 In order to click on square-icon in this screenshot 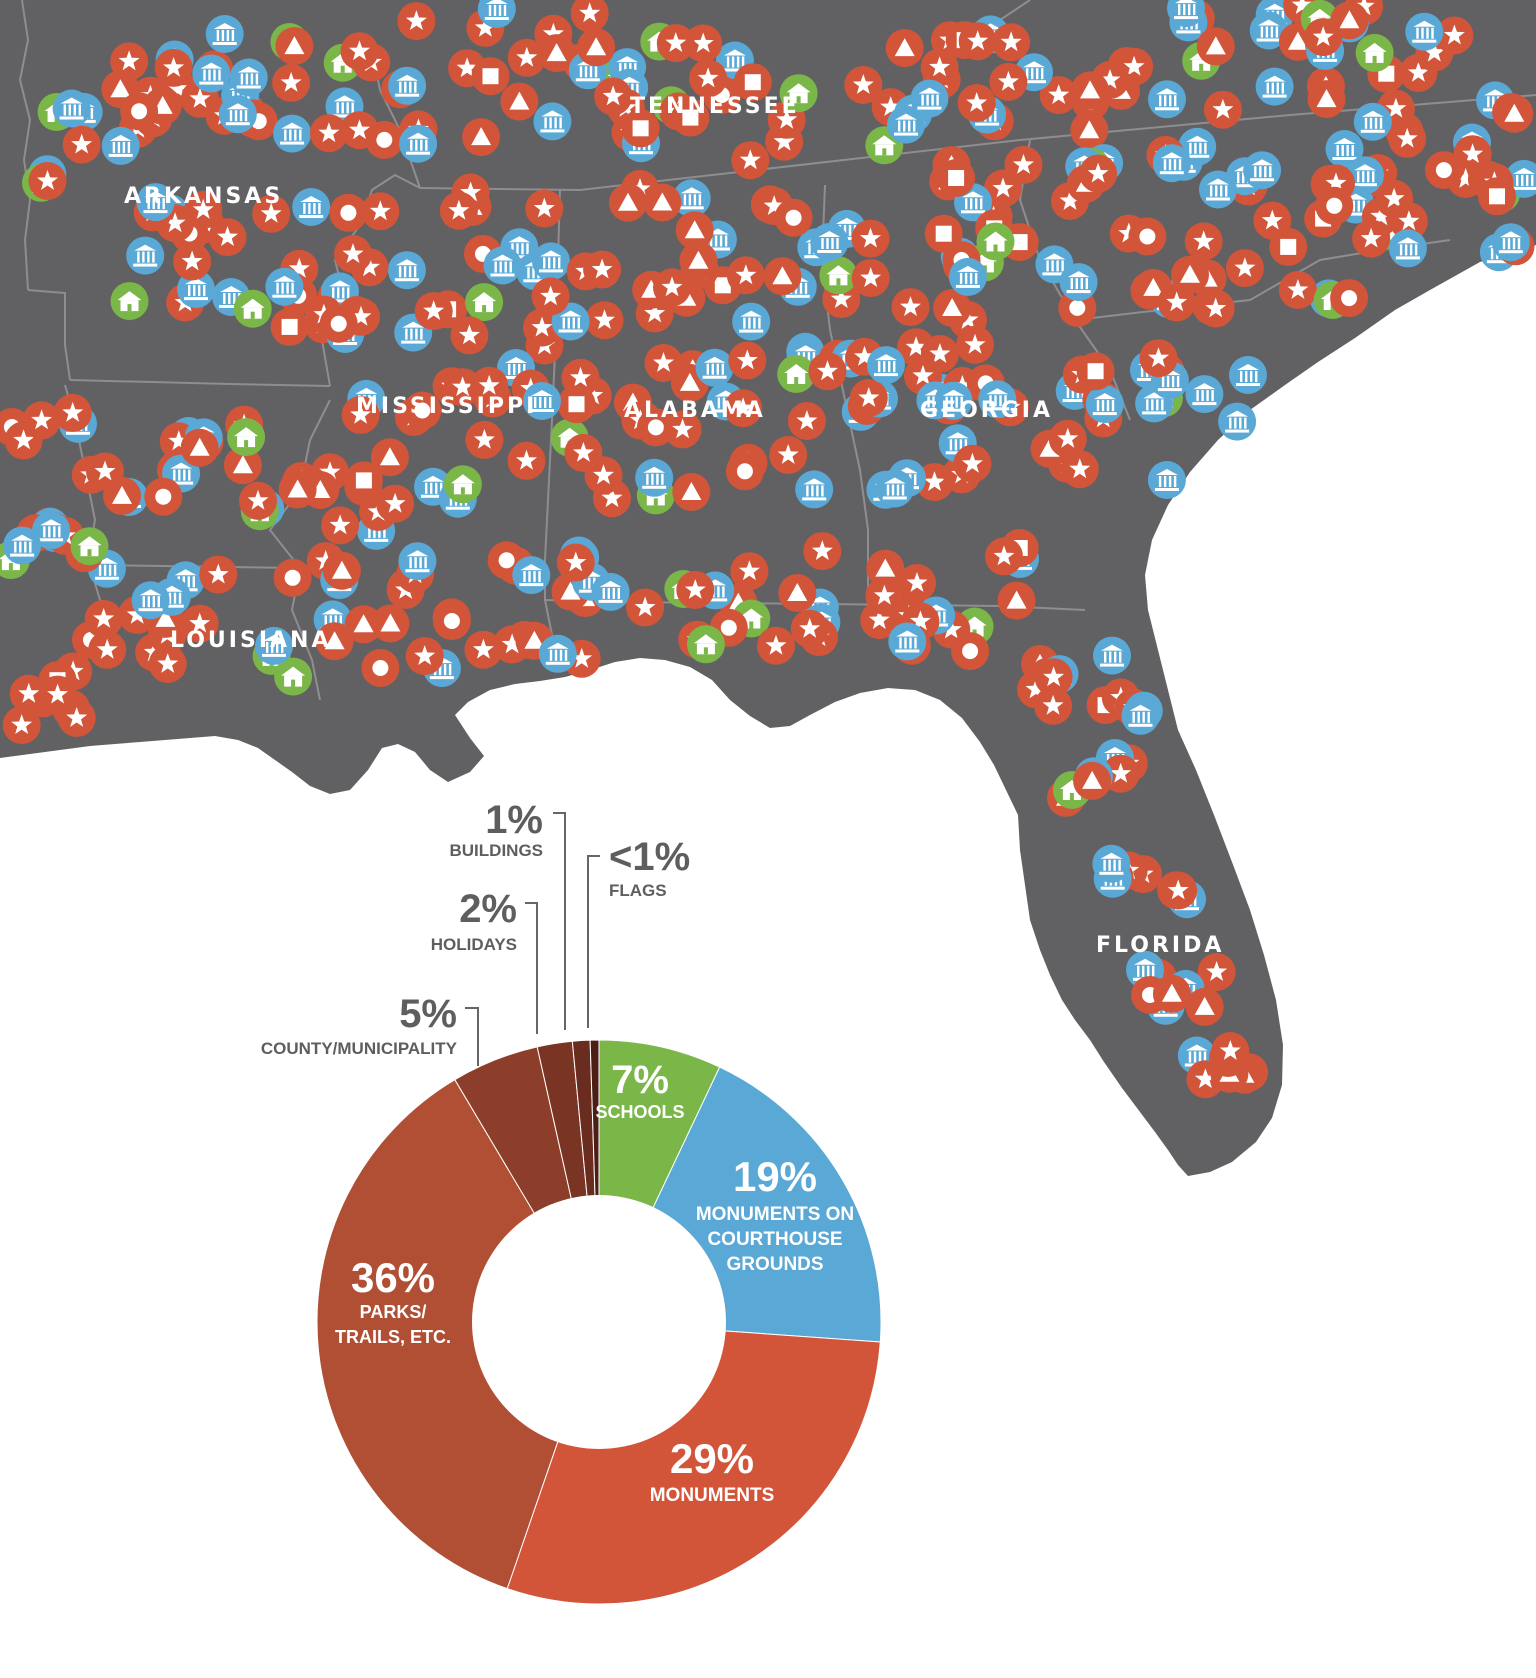, I will do `click(1288, 246)`.